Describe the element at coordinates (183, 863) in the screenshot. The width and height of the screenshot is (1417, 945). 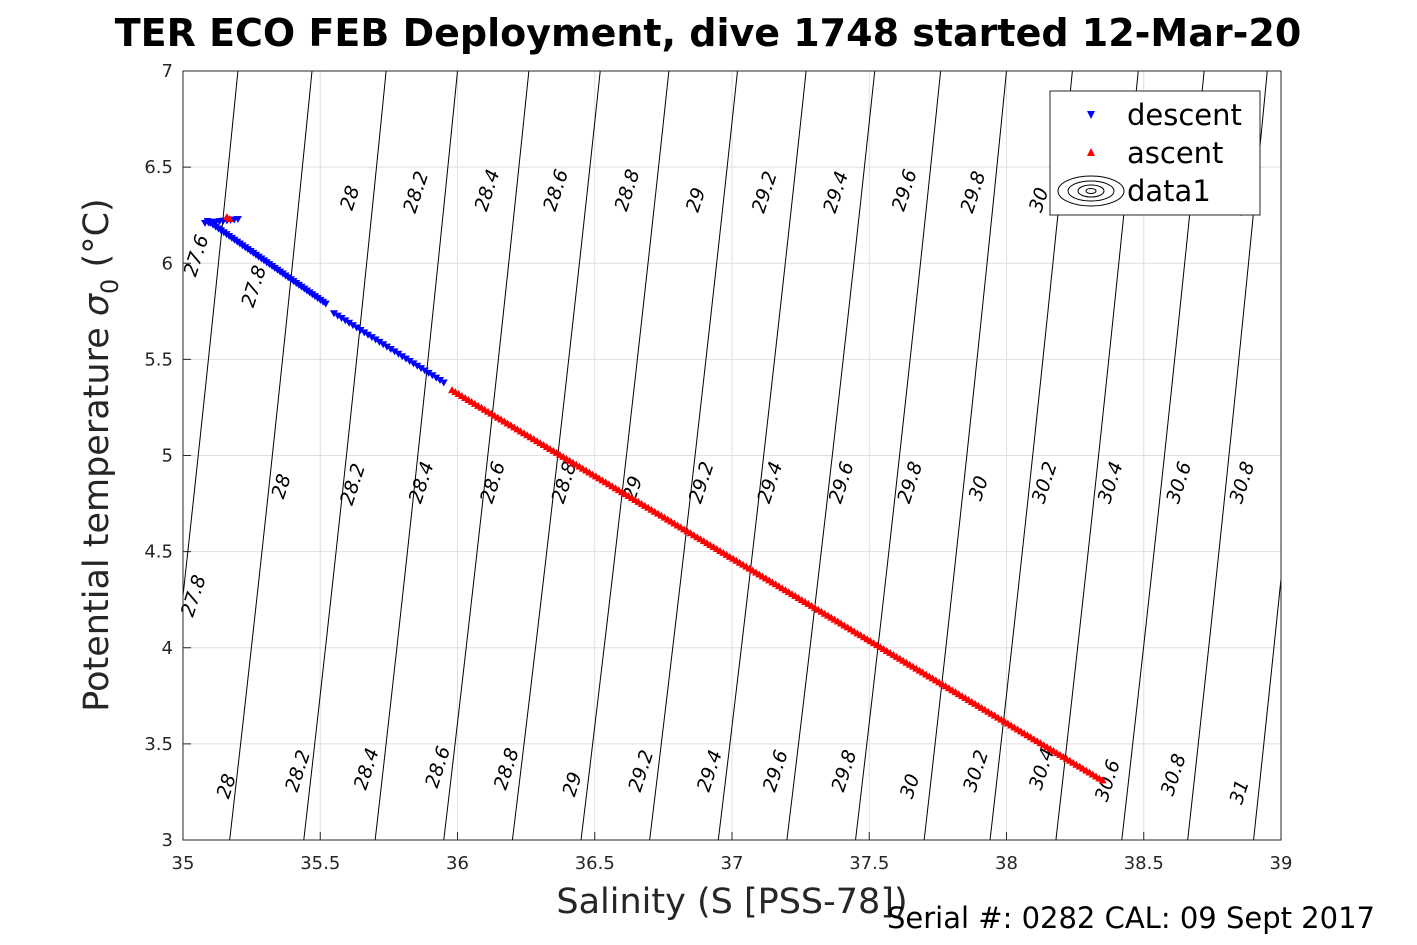
I see `x-tick-label: 35` at that location.